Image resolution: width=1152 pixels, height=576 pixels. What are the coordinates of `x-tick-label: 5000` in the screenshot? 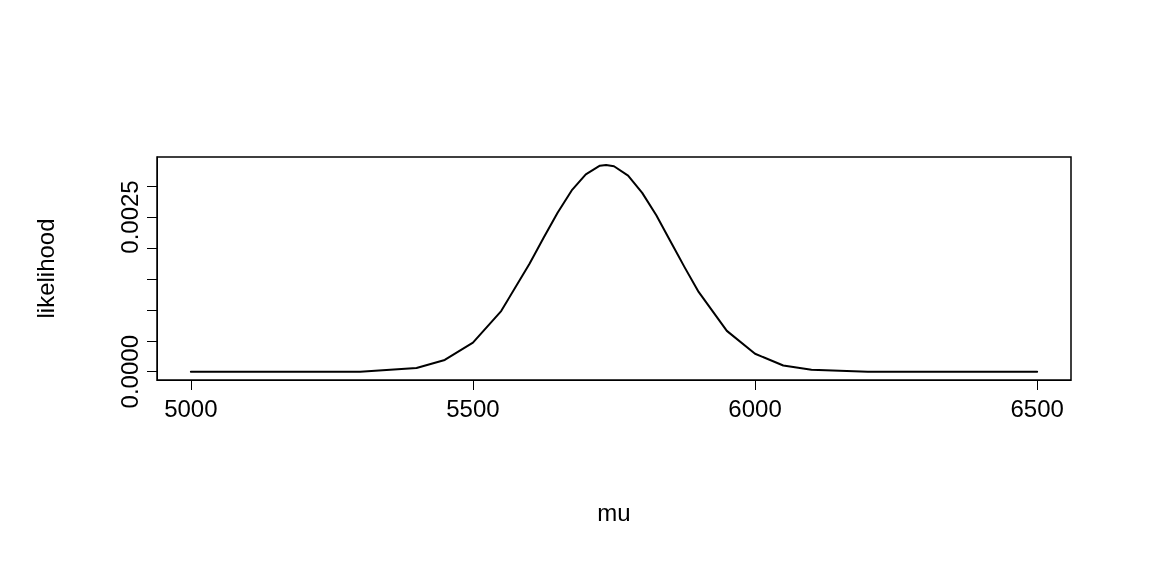 It's located at (191, 408).